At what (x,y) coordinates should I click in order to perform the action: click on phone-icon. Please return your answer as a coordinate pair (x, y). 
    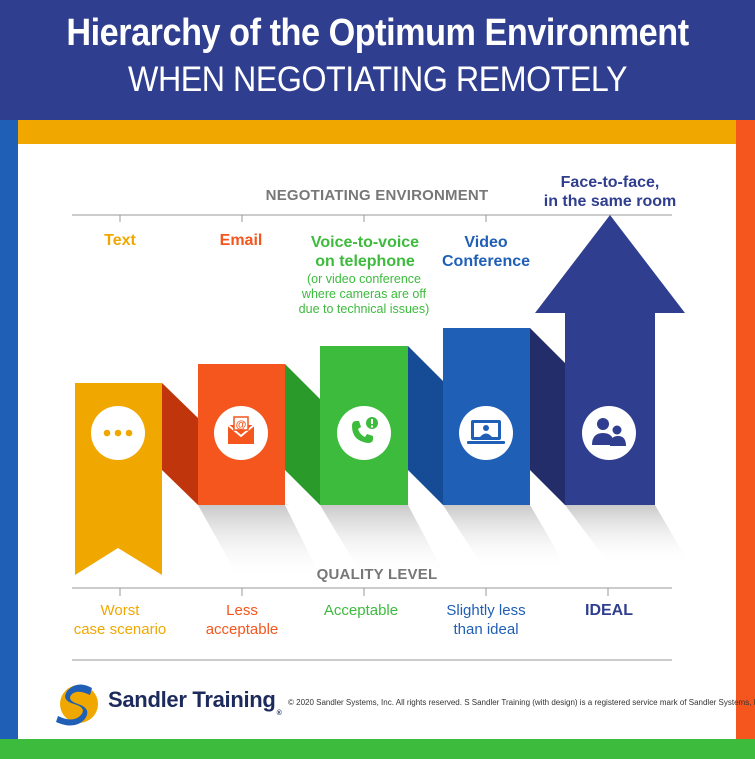
    Looking at the image, I should click on (364, 433).